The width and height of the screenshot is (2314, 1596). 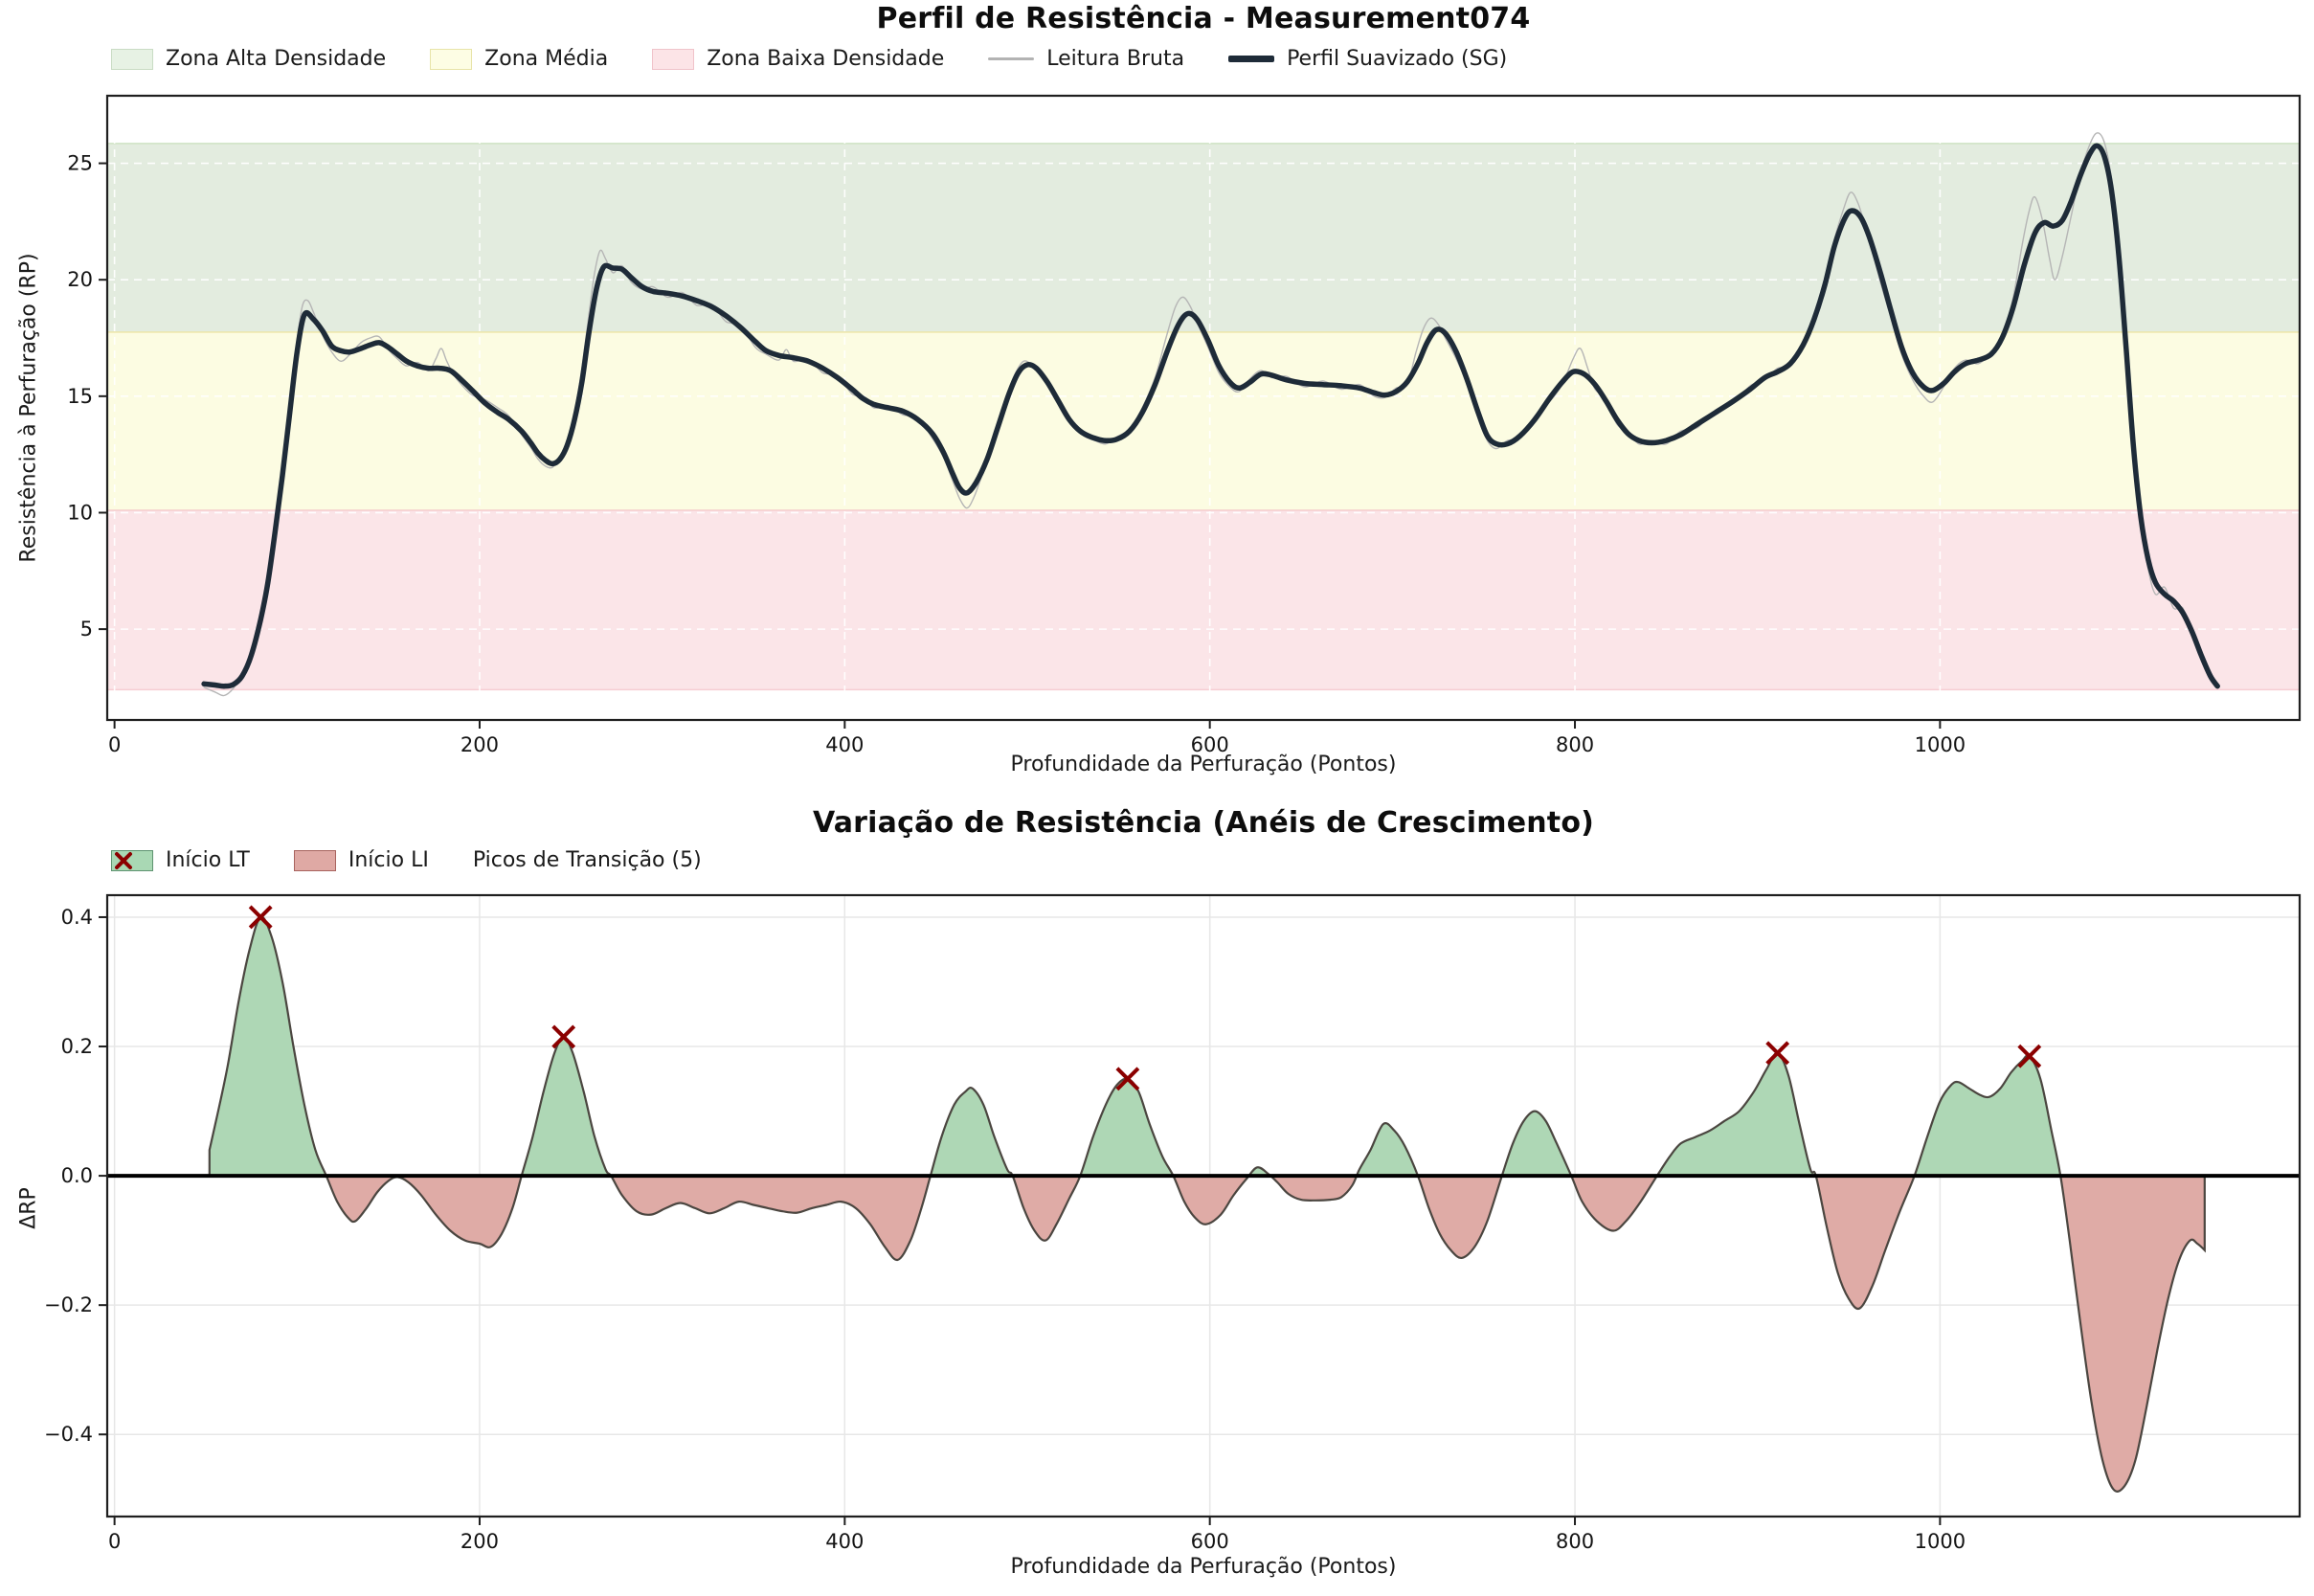 I want to click on legend-label: Início LI, so click(x=389, y=860).